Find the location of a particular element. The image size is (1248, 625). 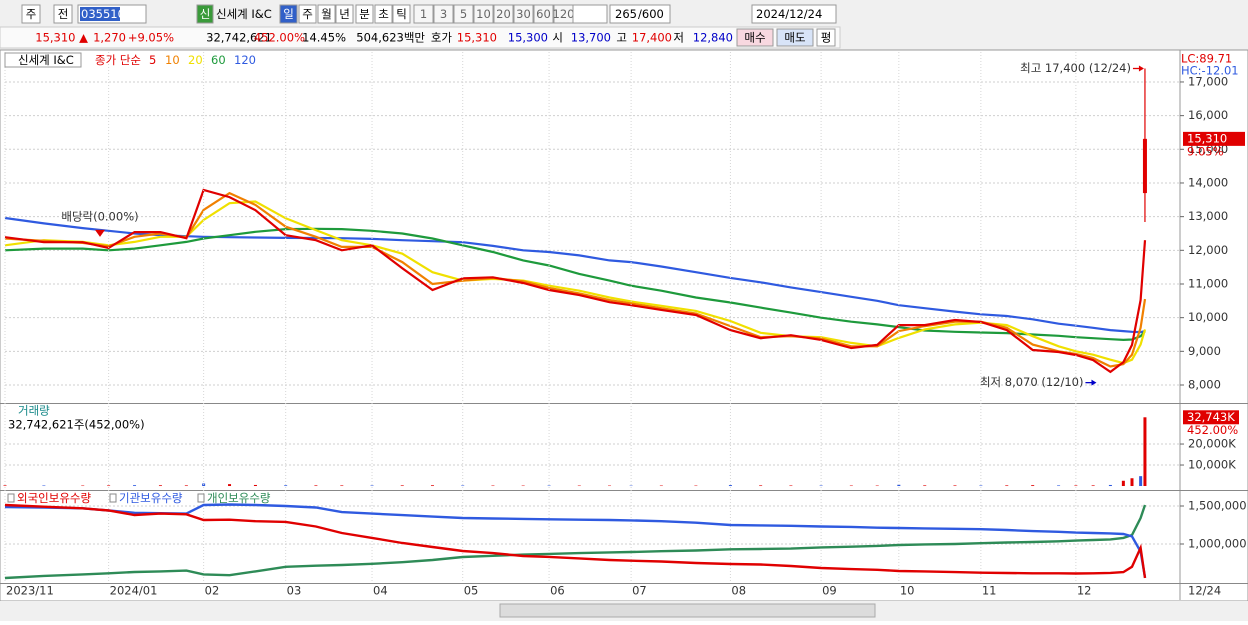

period-select: 주 is located at coordinates (31, 14).